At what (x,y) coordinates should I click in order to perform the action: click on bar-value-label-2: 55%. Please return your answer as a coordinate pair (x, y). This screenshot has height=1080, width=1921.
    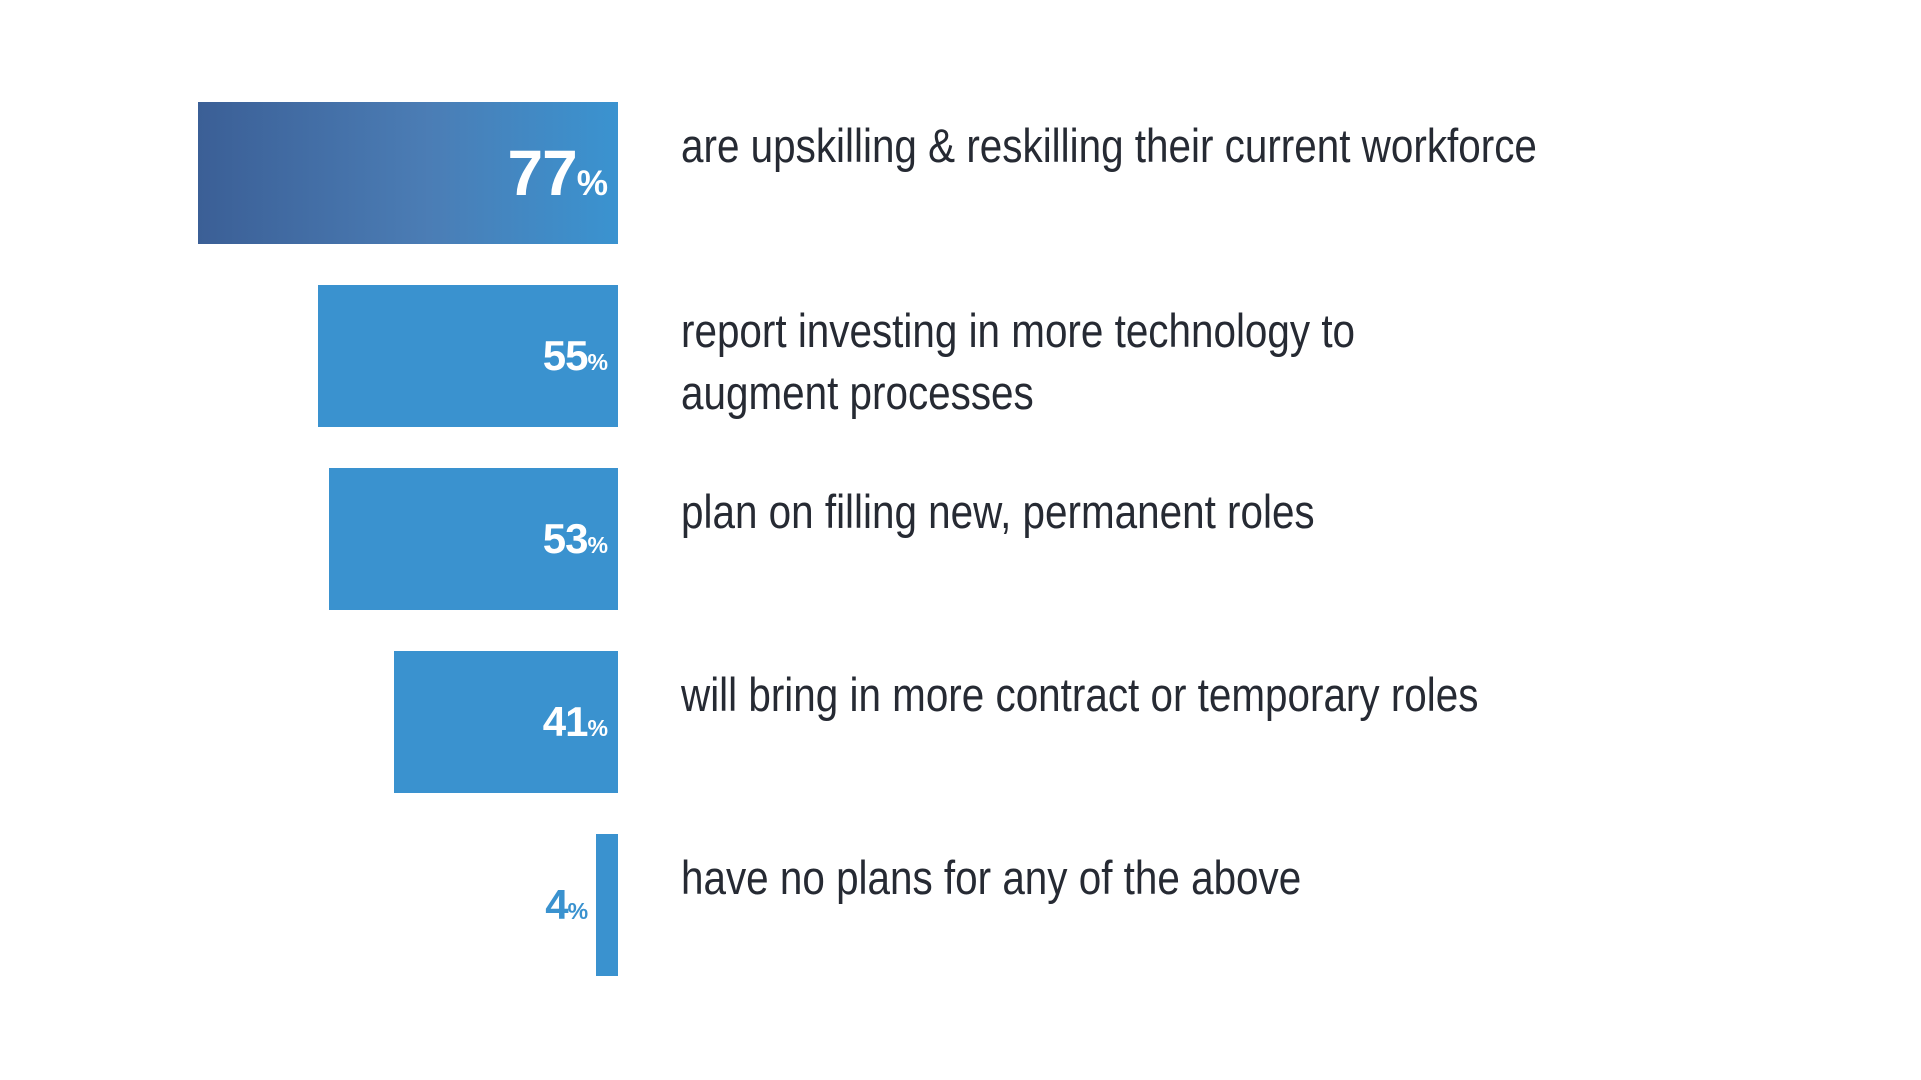
    Looking at the image, I should click on (575, 356).